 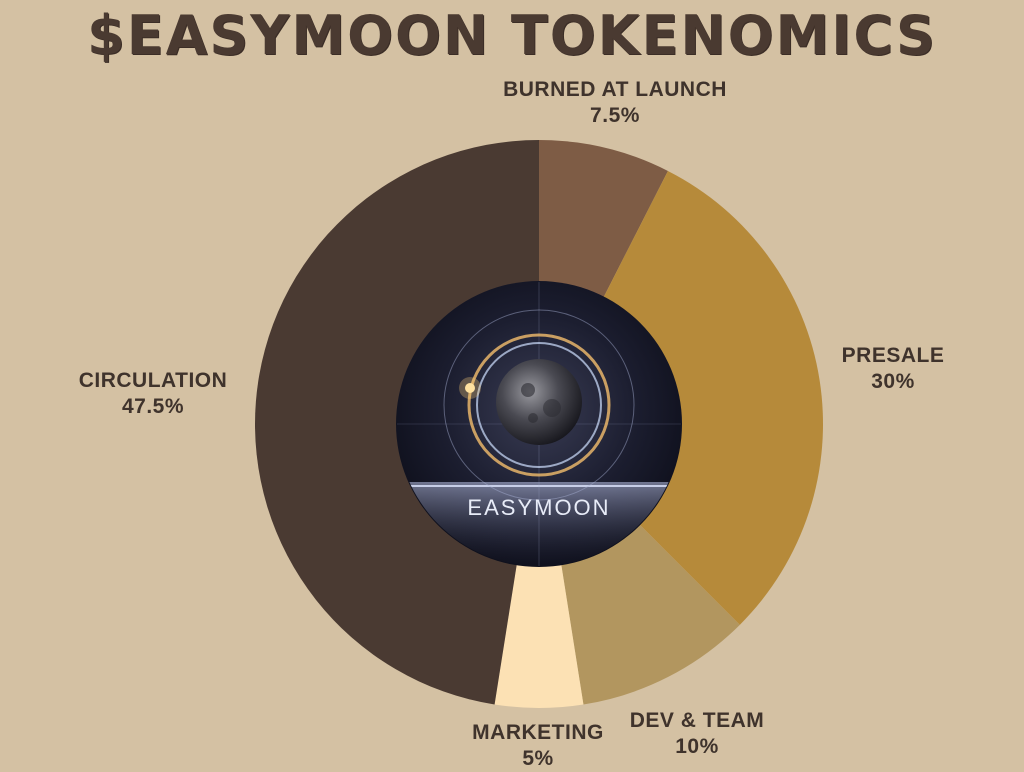 I want to click on slice-name: BURNED AT LAUNCH, so click(x=615, y=89).